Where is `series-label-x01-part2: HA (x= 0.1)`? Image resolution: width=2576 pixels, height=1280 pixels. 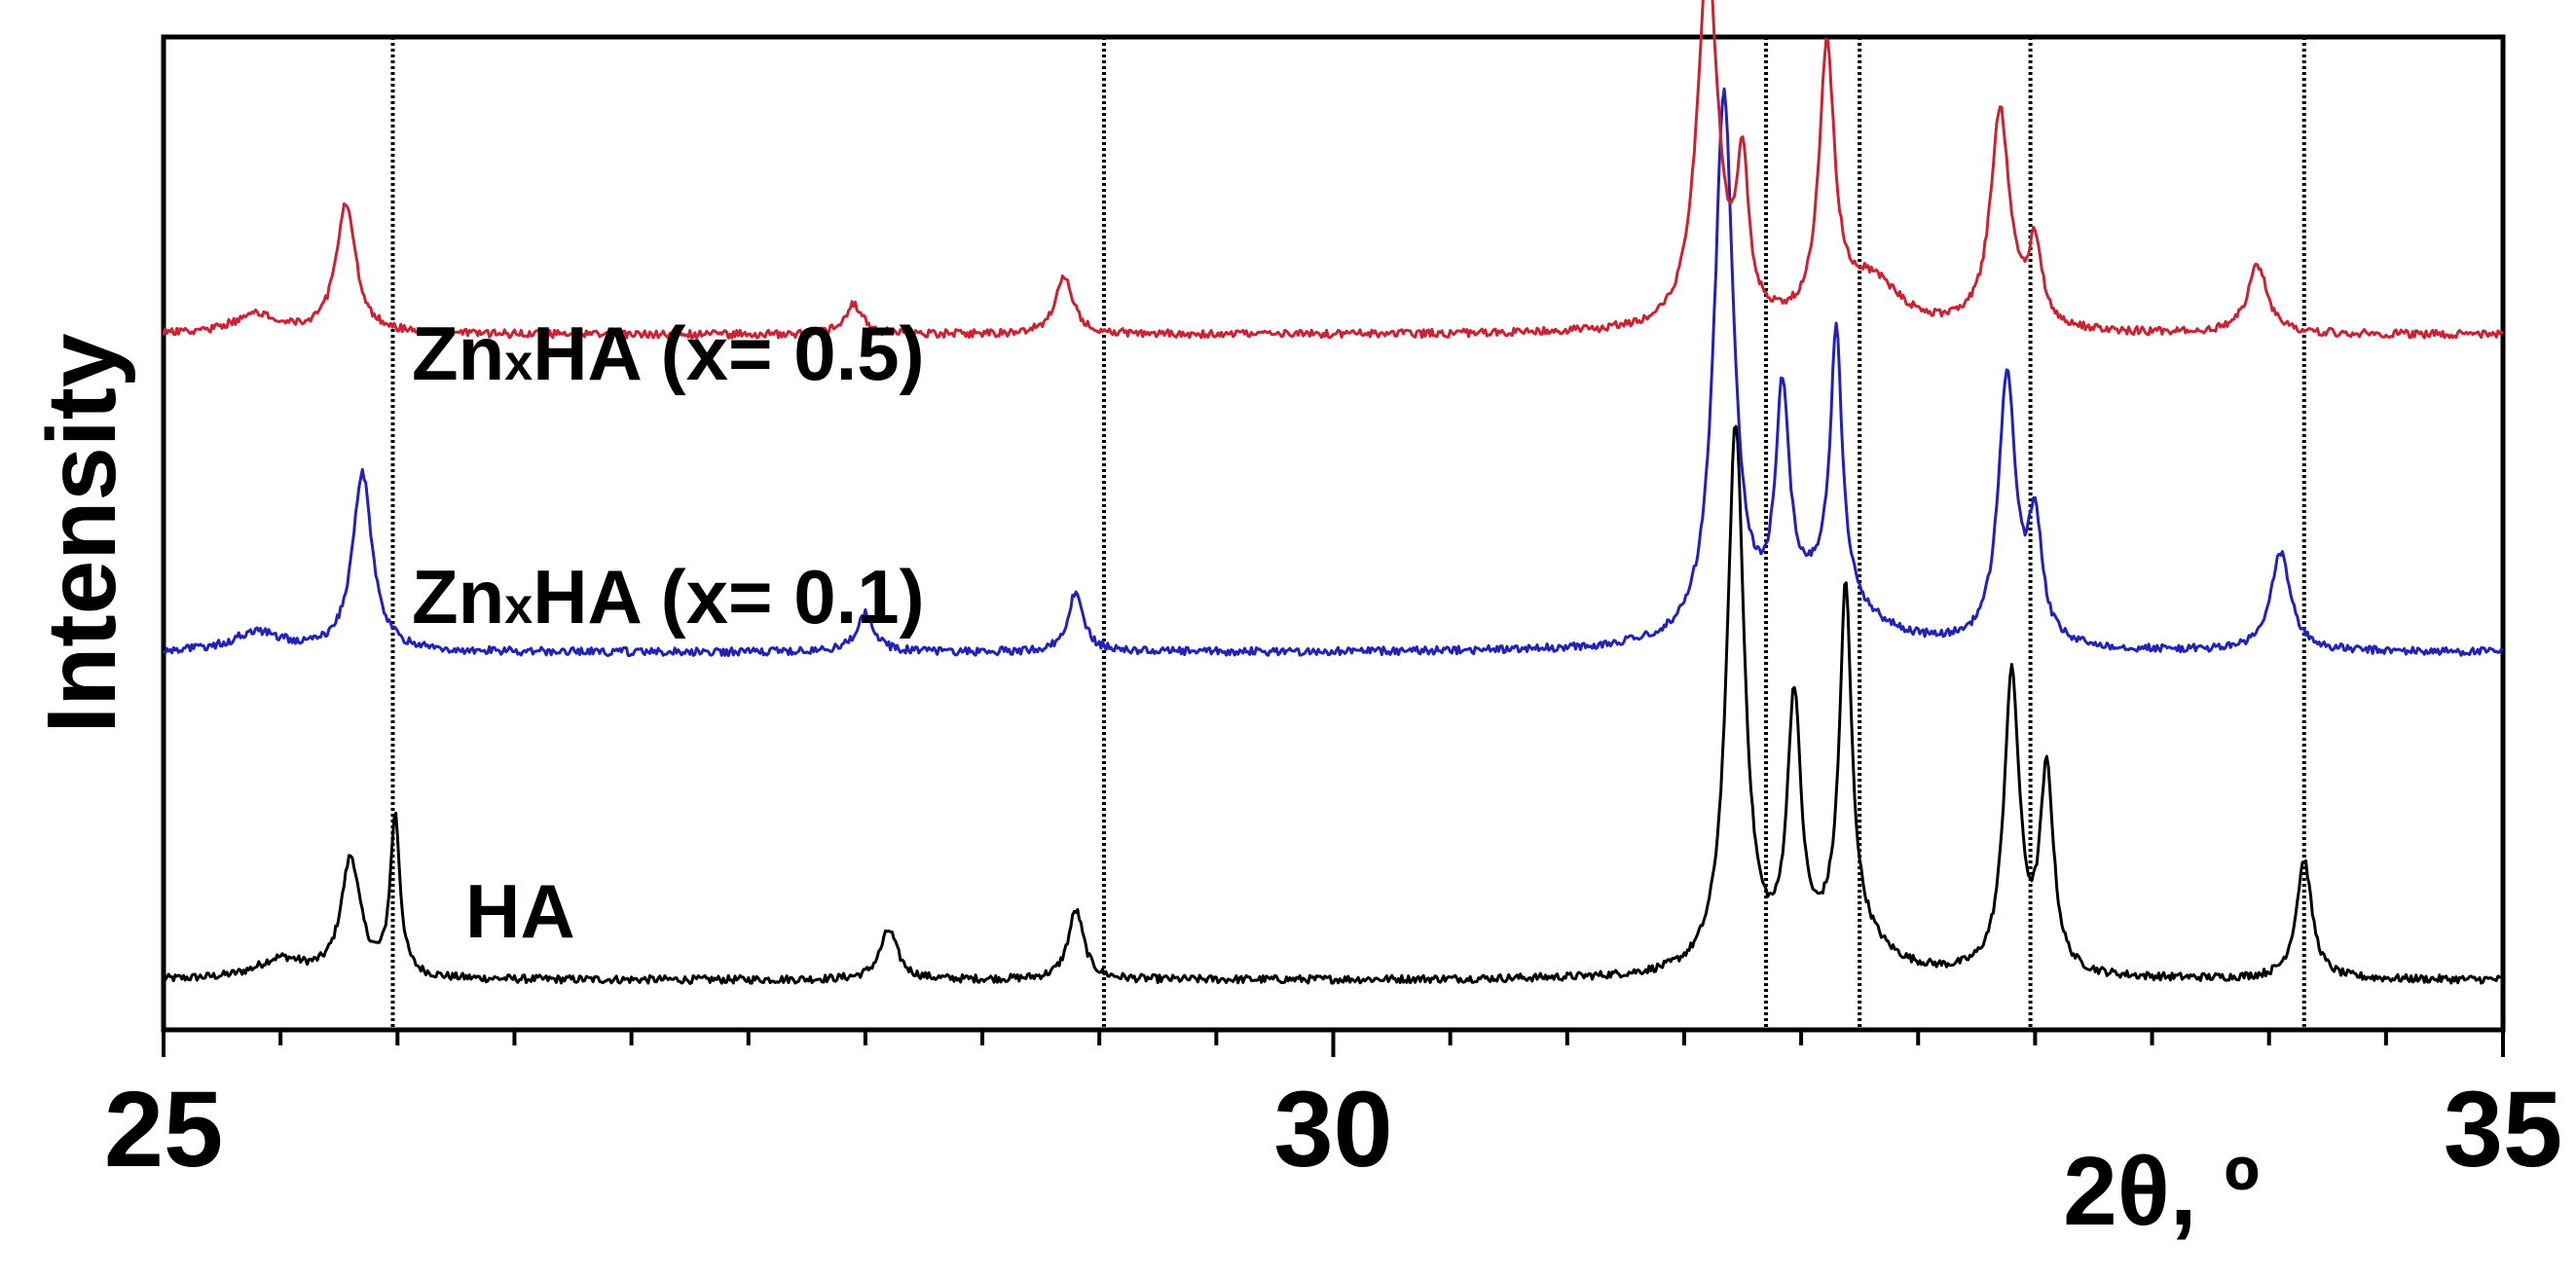 series-label-x01-part2: HA (x= 0.1) is located at coordinates (728, 597).